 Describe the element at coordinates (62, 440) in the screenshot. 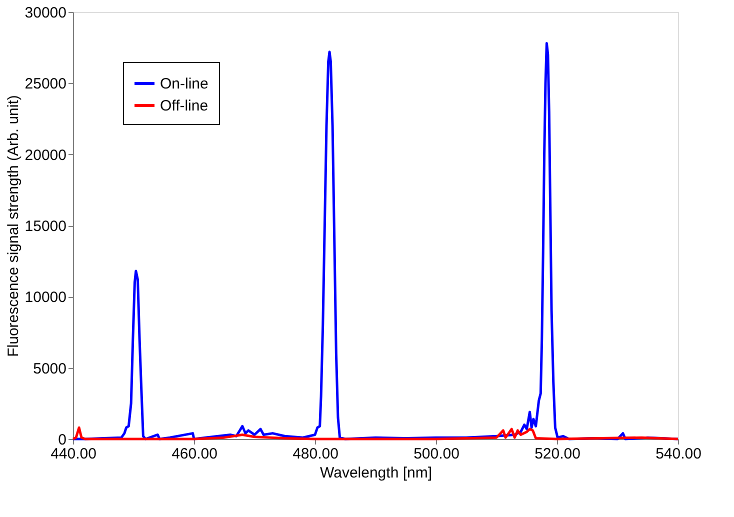

I see `y-tick-label: 0` at that location.